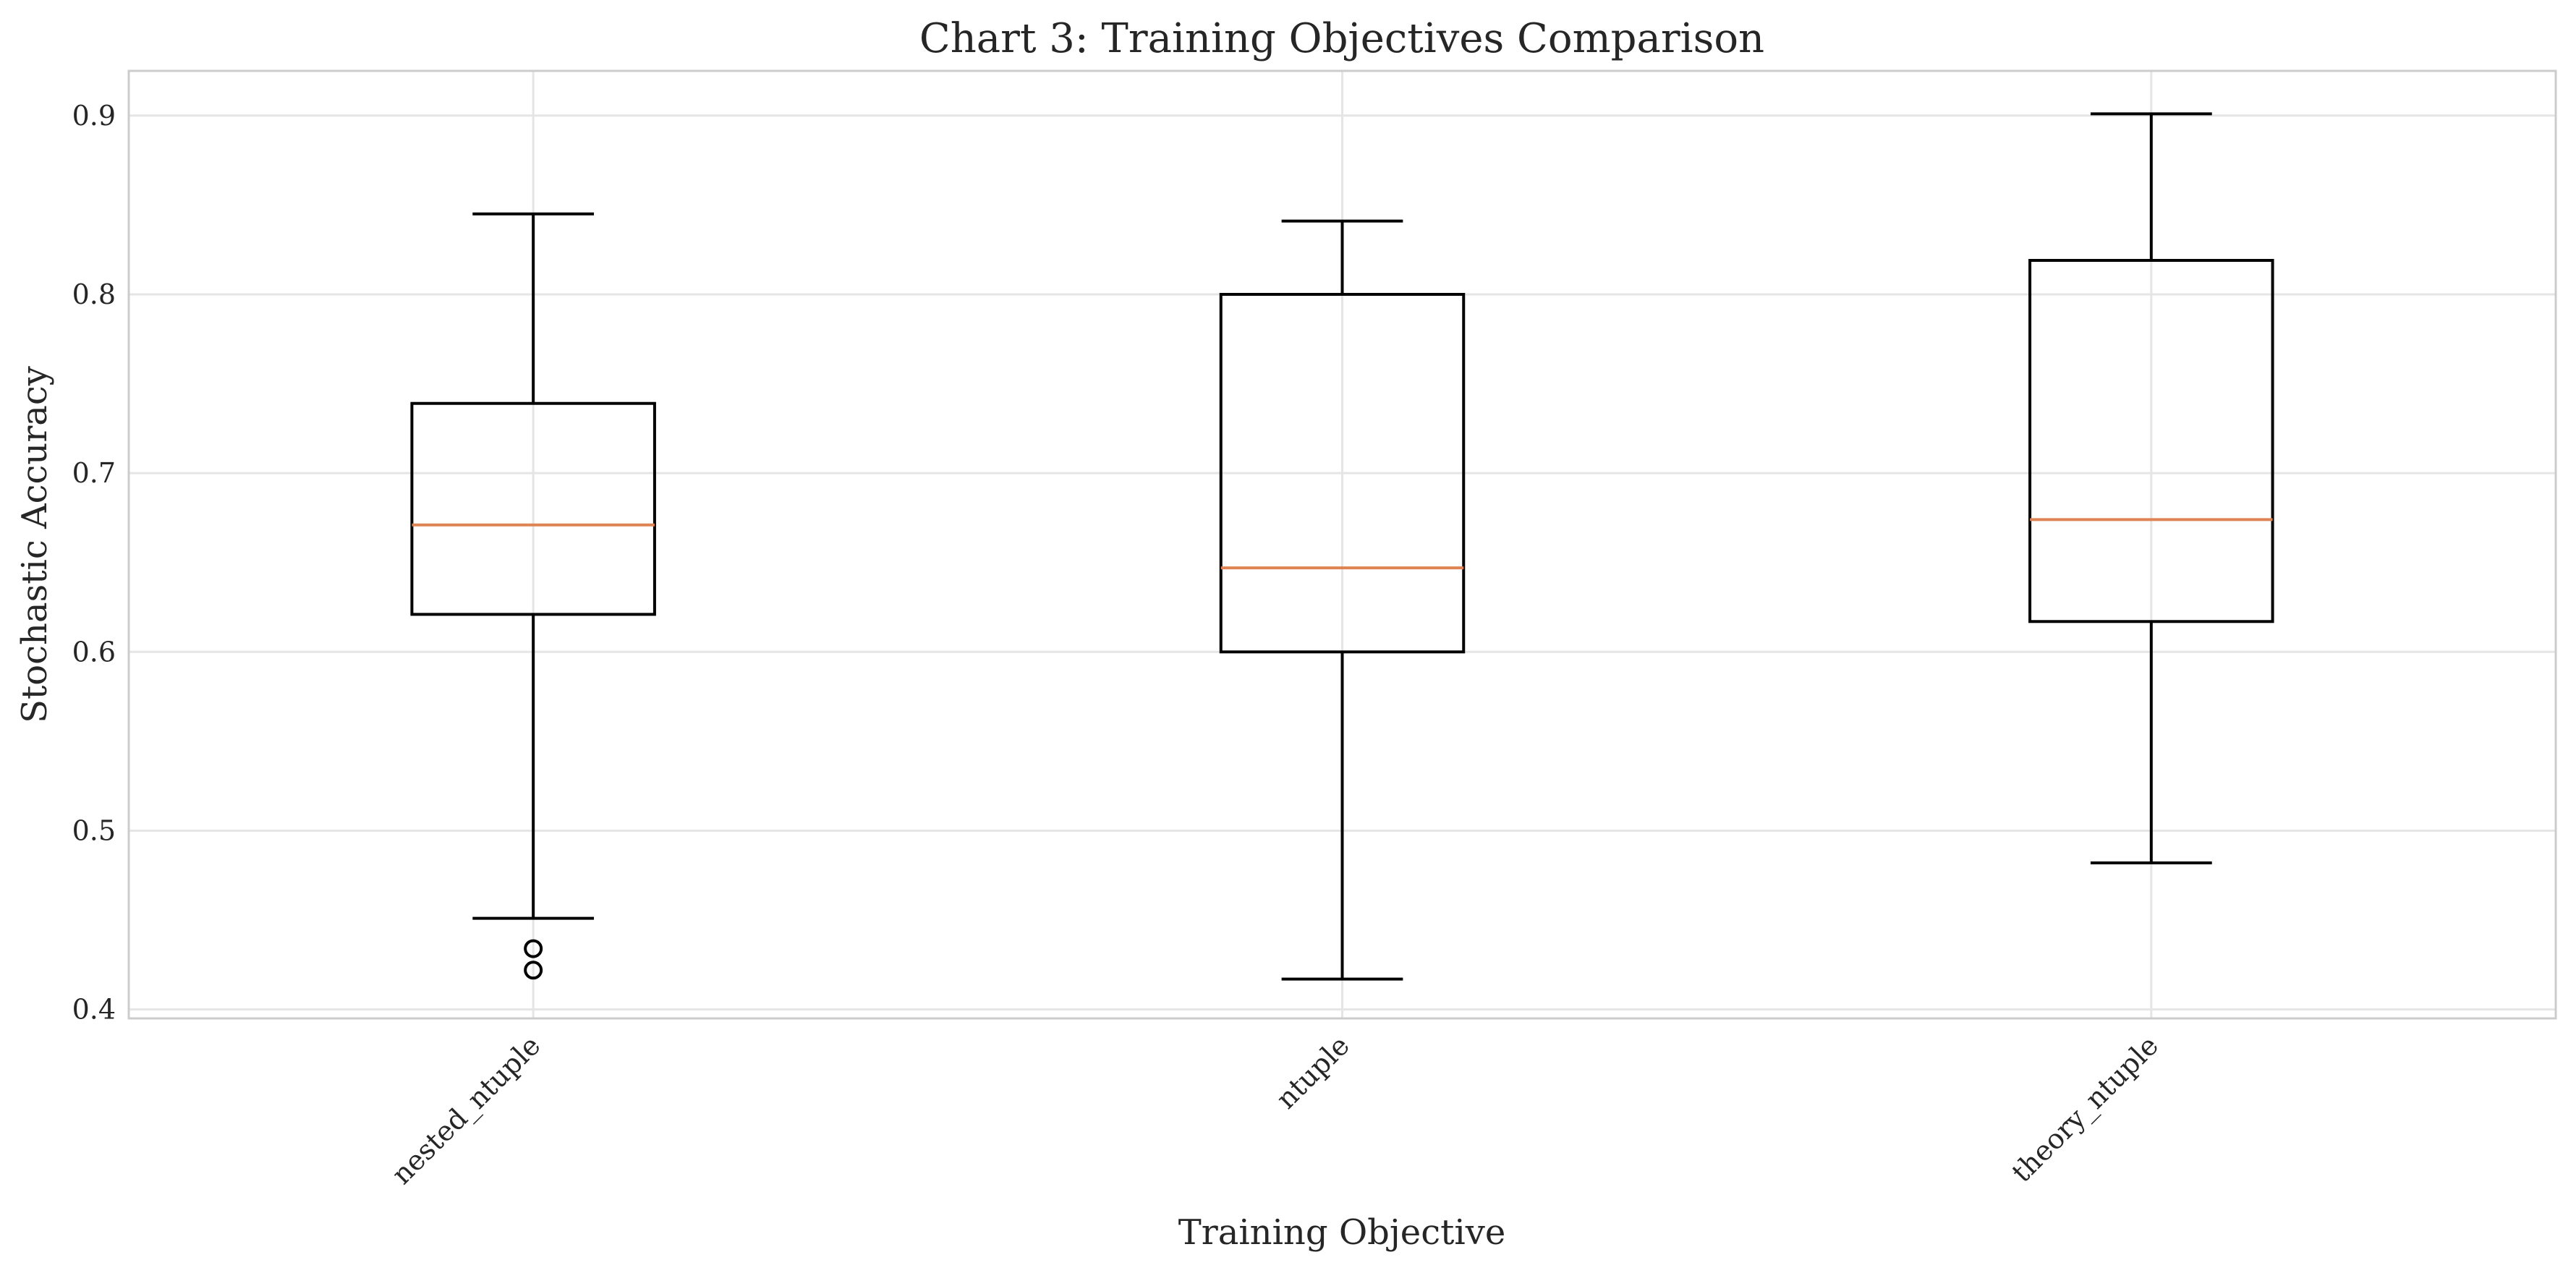 This screenshot has width=2576, height=1273. I want to click on y-tick-label: 0.5, so click(94, 830).